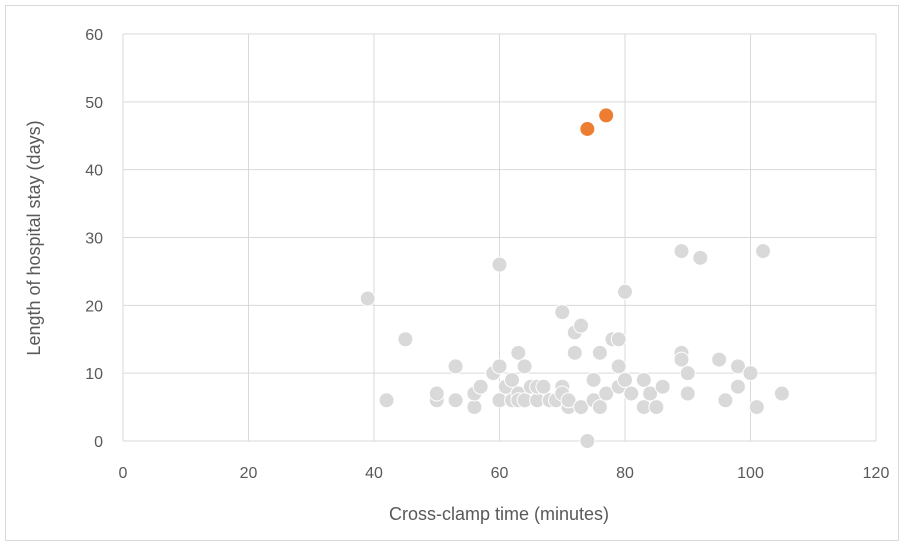 Image resolution: width=906 pixels, height=548 pixels. I want to click on x-tick-labels: 0 20 40 60 80 100 120, so click(504, 473).